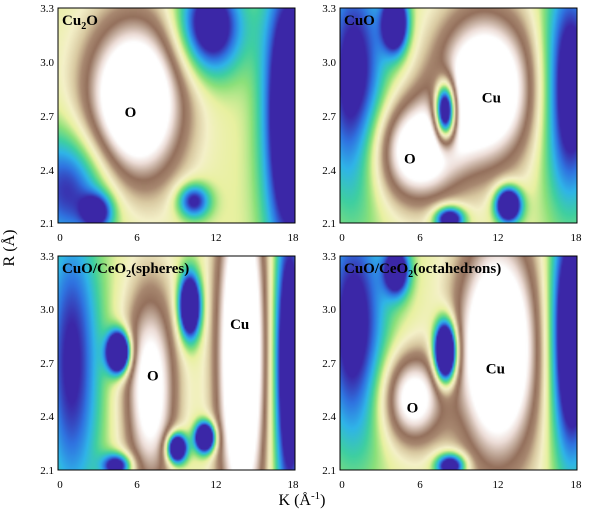 The width and height of the screenshot is (600, 514). I want to click on panel-2-xtick: 6, so click(420, 238).